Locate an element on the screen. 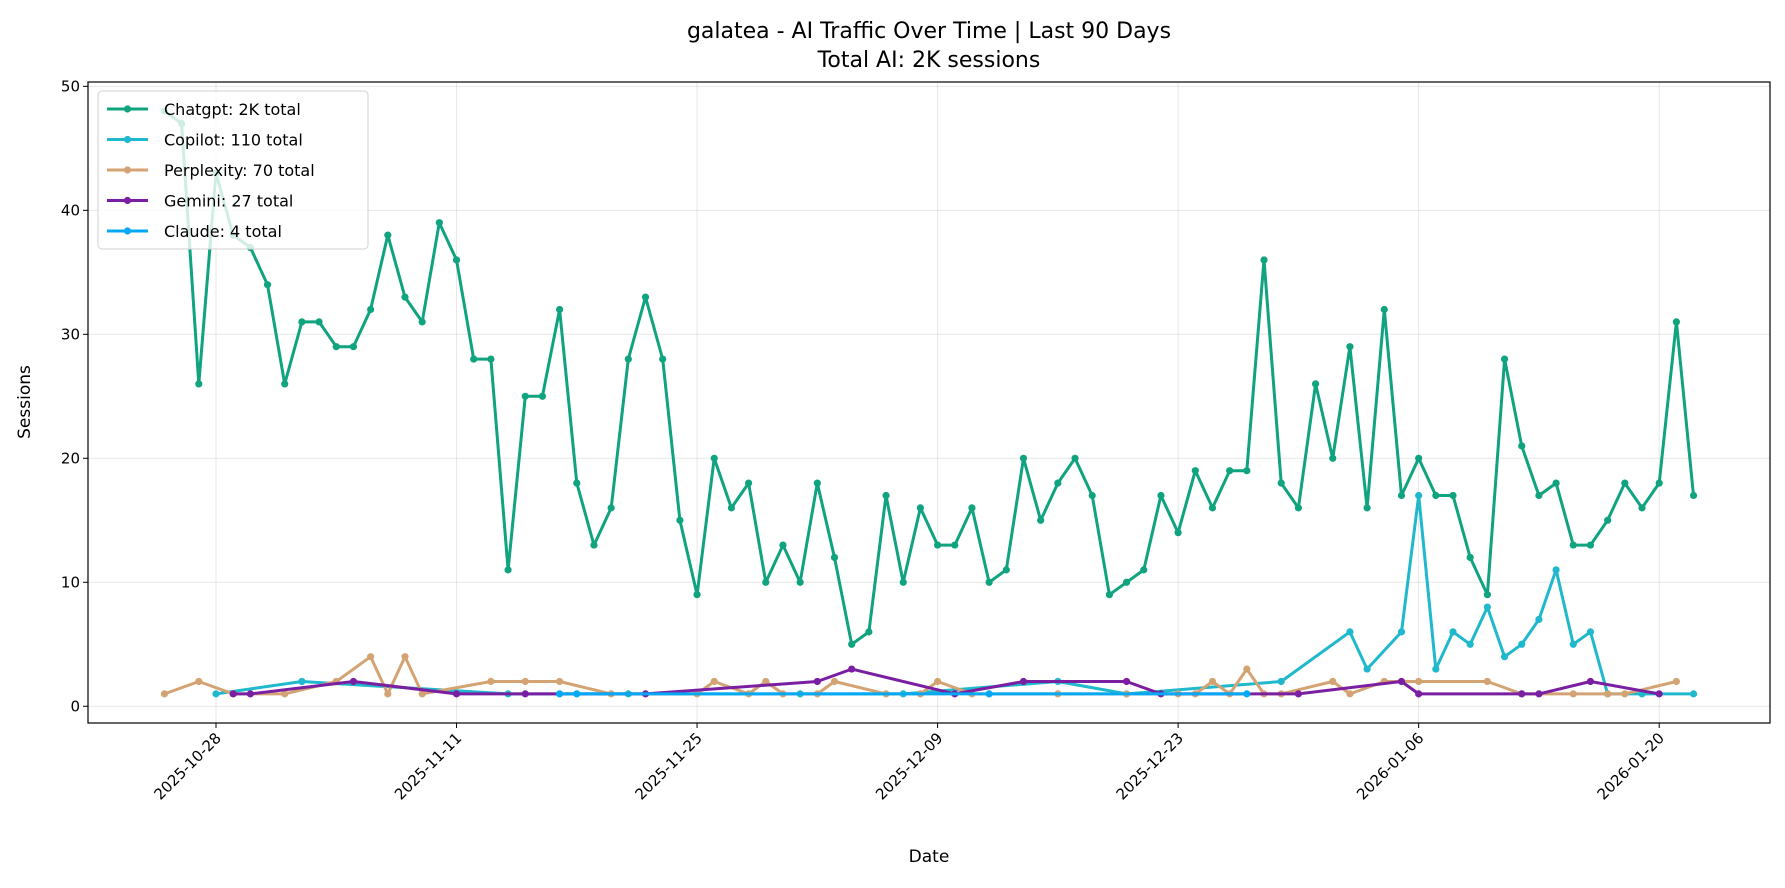 This screenshot has width=1785, height=888. legend-label: Copilot: 110 total is located at coordinates (233, 140).